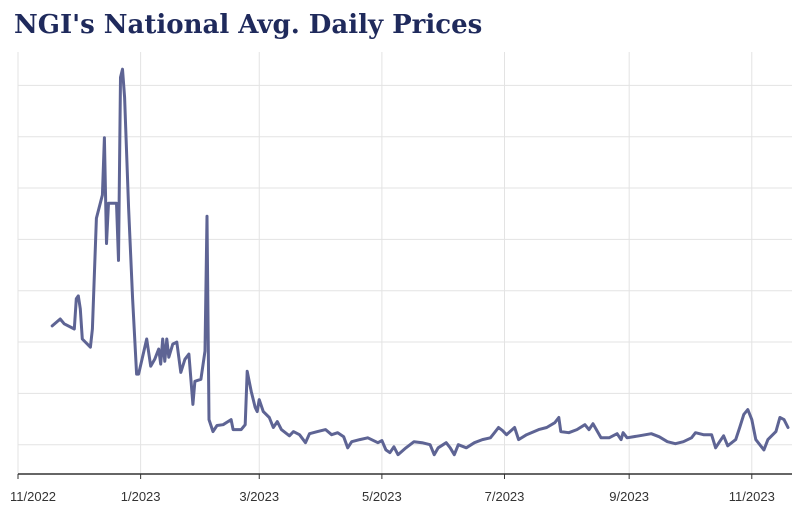 The image size is (796, 511). What do you see at coordinates (505, 496) in the screenshot?
I see `x-tick-label: 7/2023` at bounding box center [505, 496].